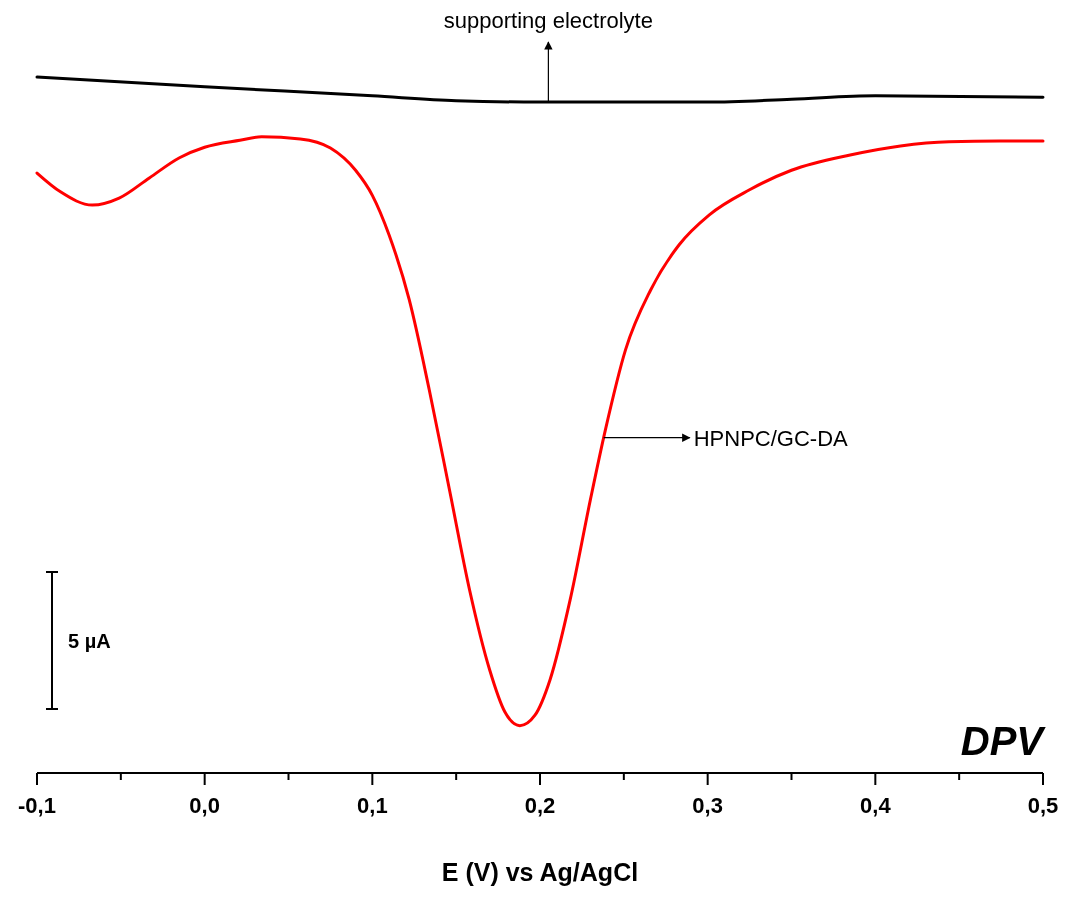 Image resolution: width=1070 pixels, height=897 pixels. I want to click on annotation: 5 µA, so click(89, 641).